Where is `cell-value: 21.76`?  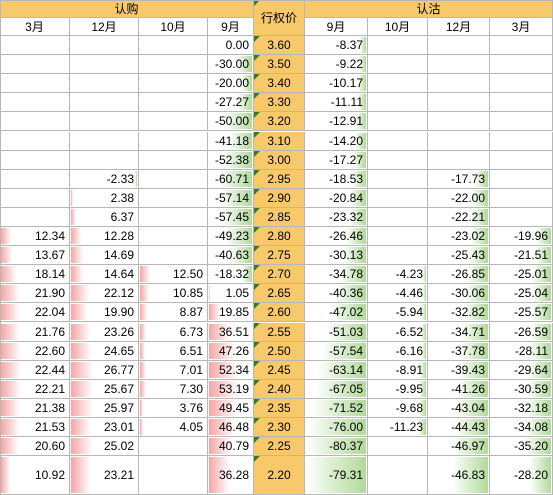
cell-value: 21.76 is located at coordinates (49, 331).